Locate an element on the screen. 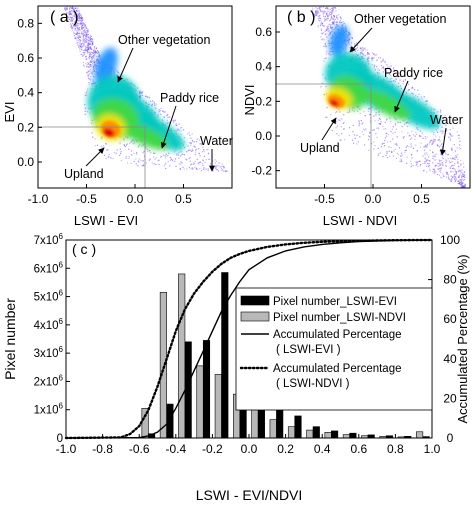 This screenshot has height=505, width=474. tick-marks-a: -1.0 -0.5 0.0 0.50.00.20.40.60.8 is located at coordinates (104, 111).